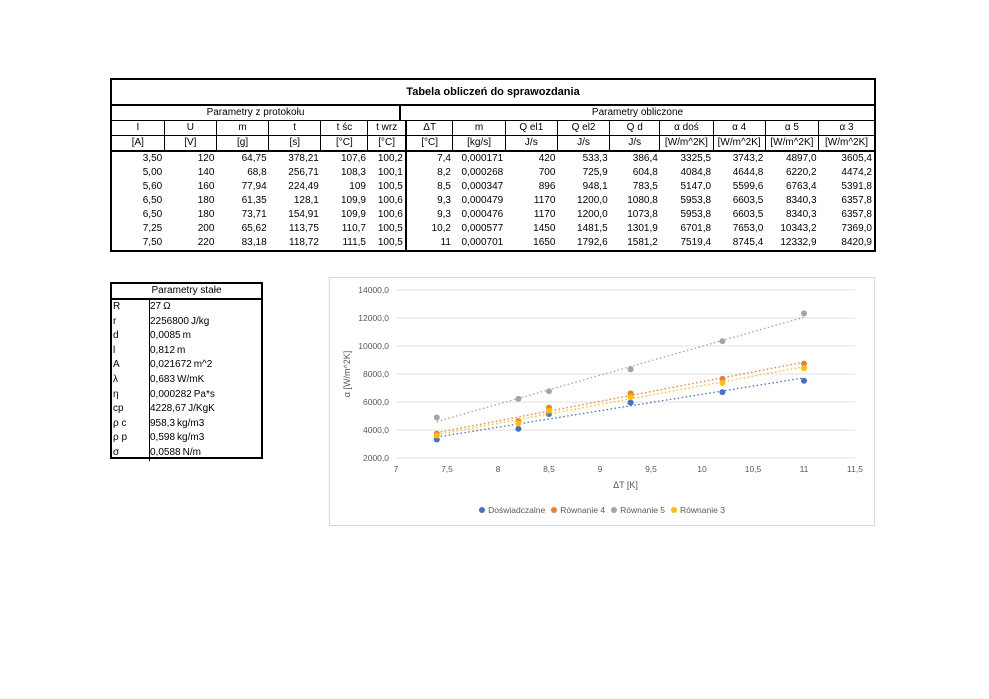 The width and height of the screenshot is (989, 699). I want to click on legend-item: Równanie 3, so click(698, 510).